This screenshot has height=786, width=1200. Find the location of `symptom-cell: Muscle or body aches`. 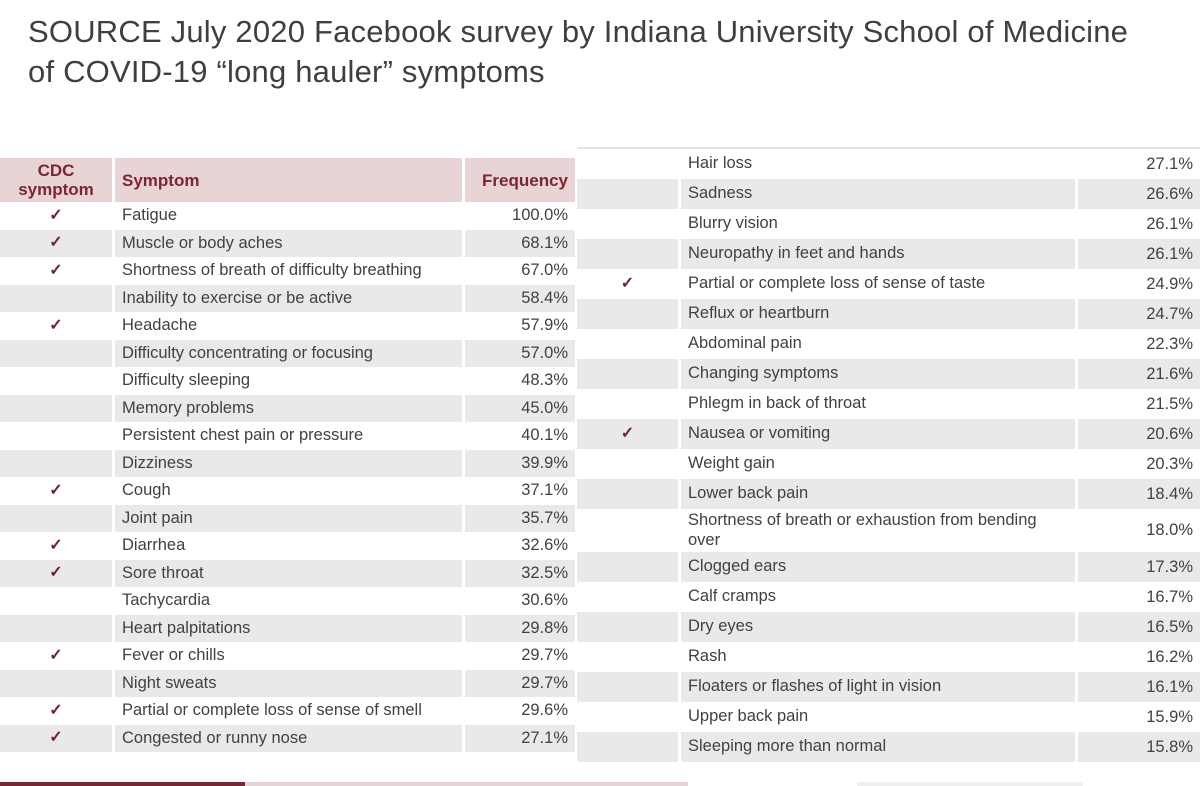

symptom-cell: Muscle or body aches is located at coordinates (288, 243).